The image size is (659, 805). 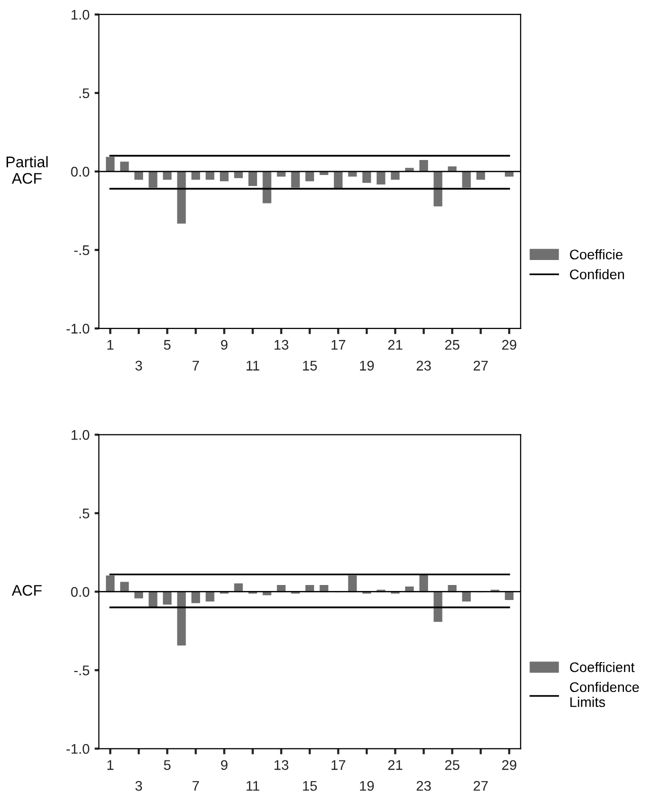 I want to click on legend-label: Confidence Limits, so click(x=604, y=695).